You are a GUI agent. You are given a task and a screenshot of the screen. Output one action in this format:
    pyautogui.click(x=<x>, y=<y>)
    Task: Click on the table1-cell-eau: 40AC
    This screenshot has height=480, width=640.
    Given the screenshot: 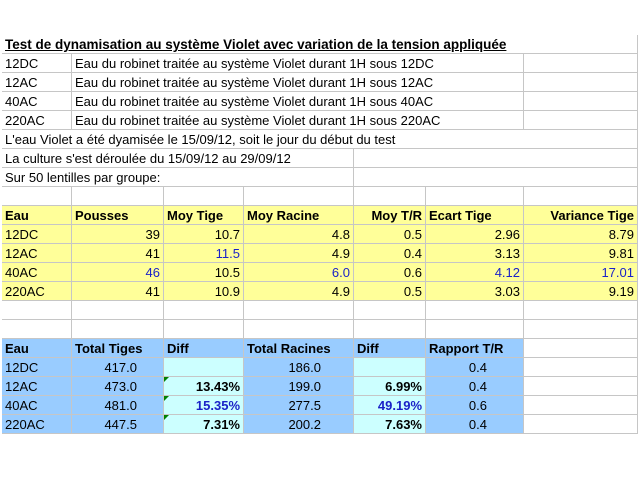 What is the action you would take?
    pyautogui.click(x=37, y=272)
    